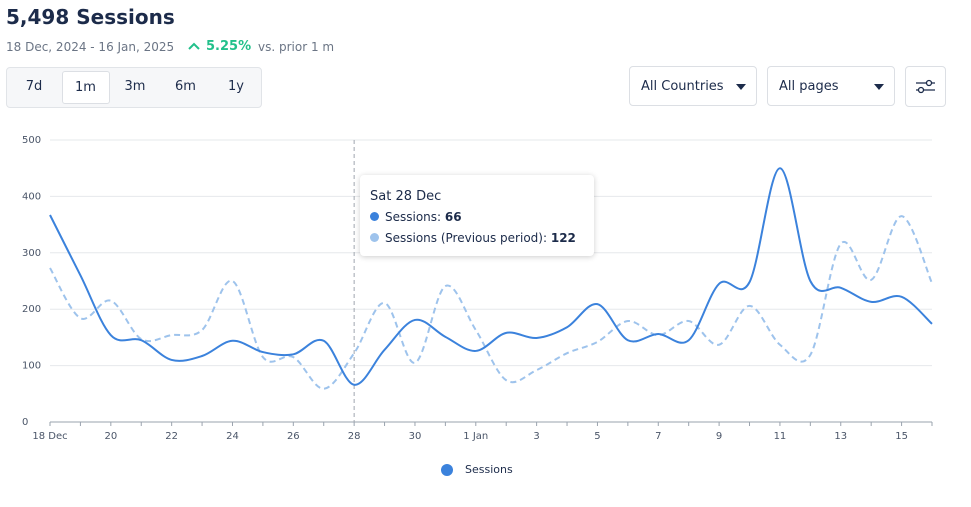 This screenshot has height=507, width=971. What do you see at coordinates (719, 436) in the screenshot?
I see `x-tick-label: 9` at bounding box center [719, 436].